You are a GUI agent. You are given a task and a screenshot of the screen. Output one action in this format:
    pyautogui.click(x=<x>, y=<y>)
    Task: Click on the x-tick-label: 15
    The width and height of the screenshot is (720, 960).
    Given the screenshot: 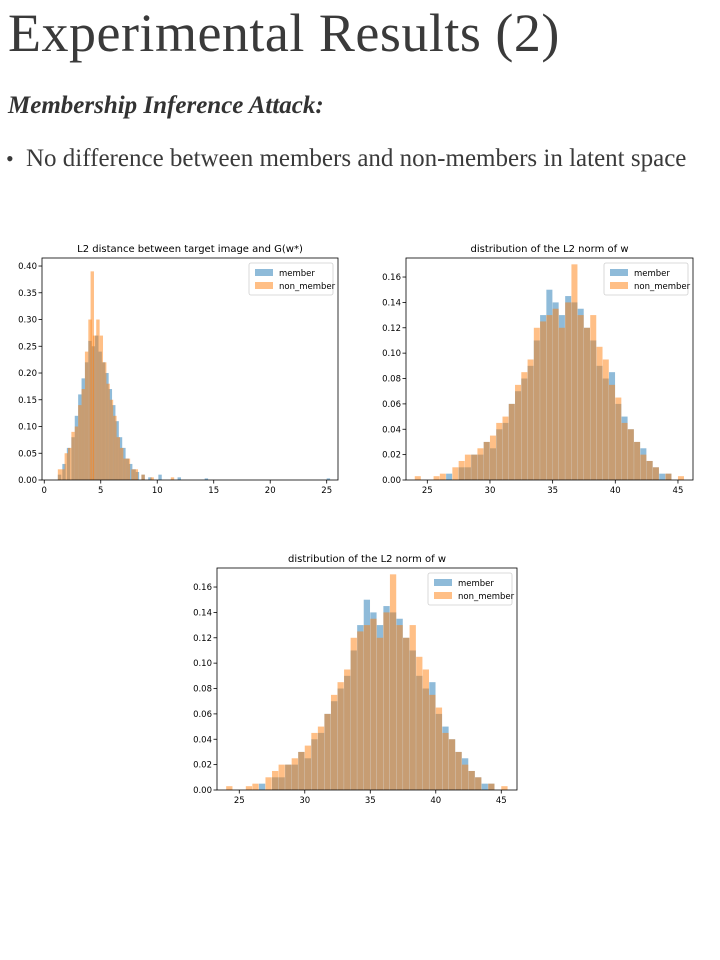 What is the action you would take?
    pyautogui.click(x=213, y=491)
    